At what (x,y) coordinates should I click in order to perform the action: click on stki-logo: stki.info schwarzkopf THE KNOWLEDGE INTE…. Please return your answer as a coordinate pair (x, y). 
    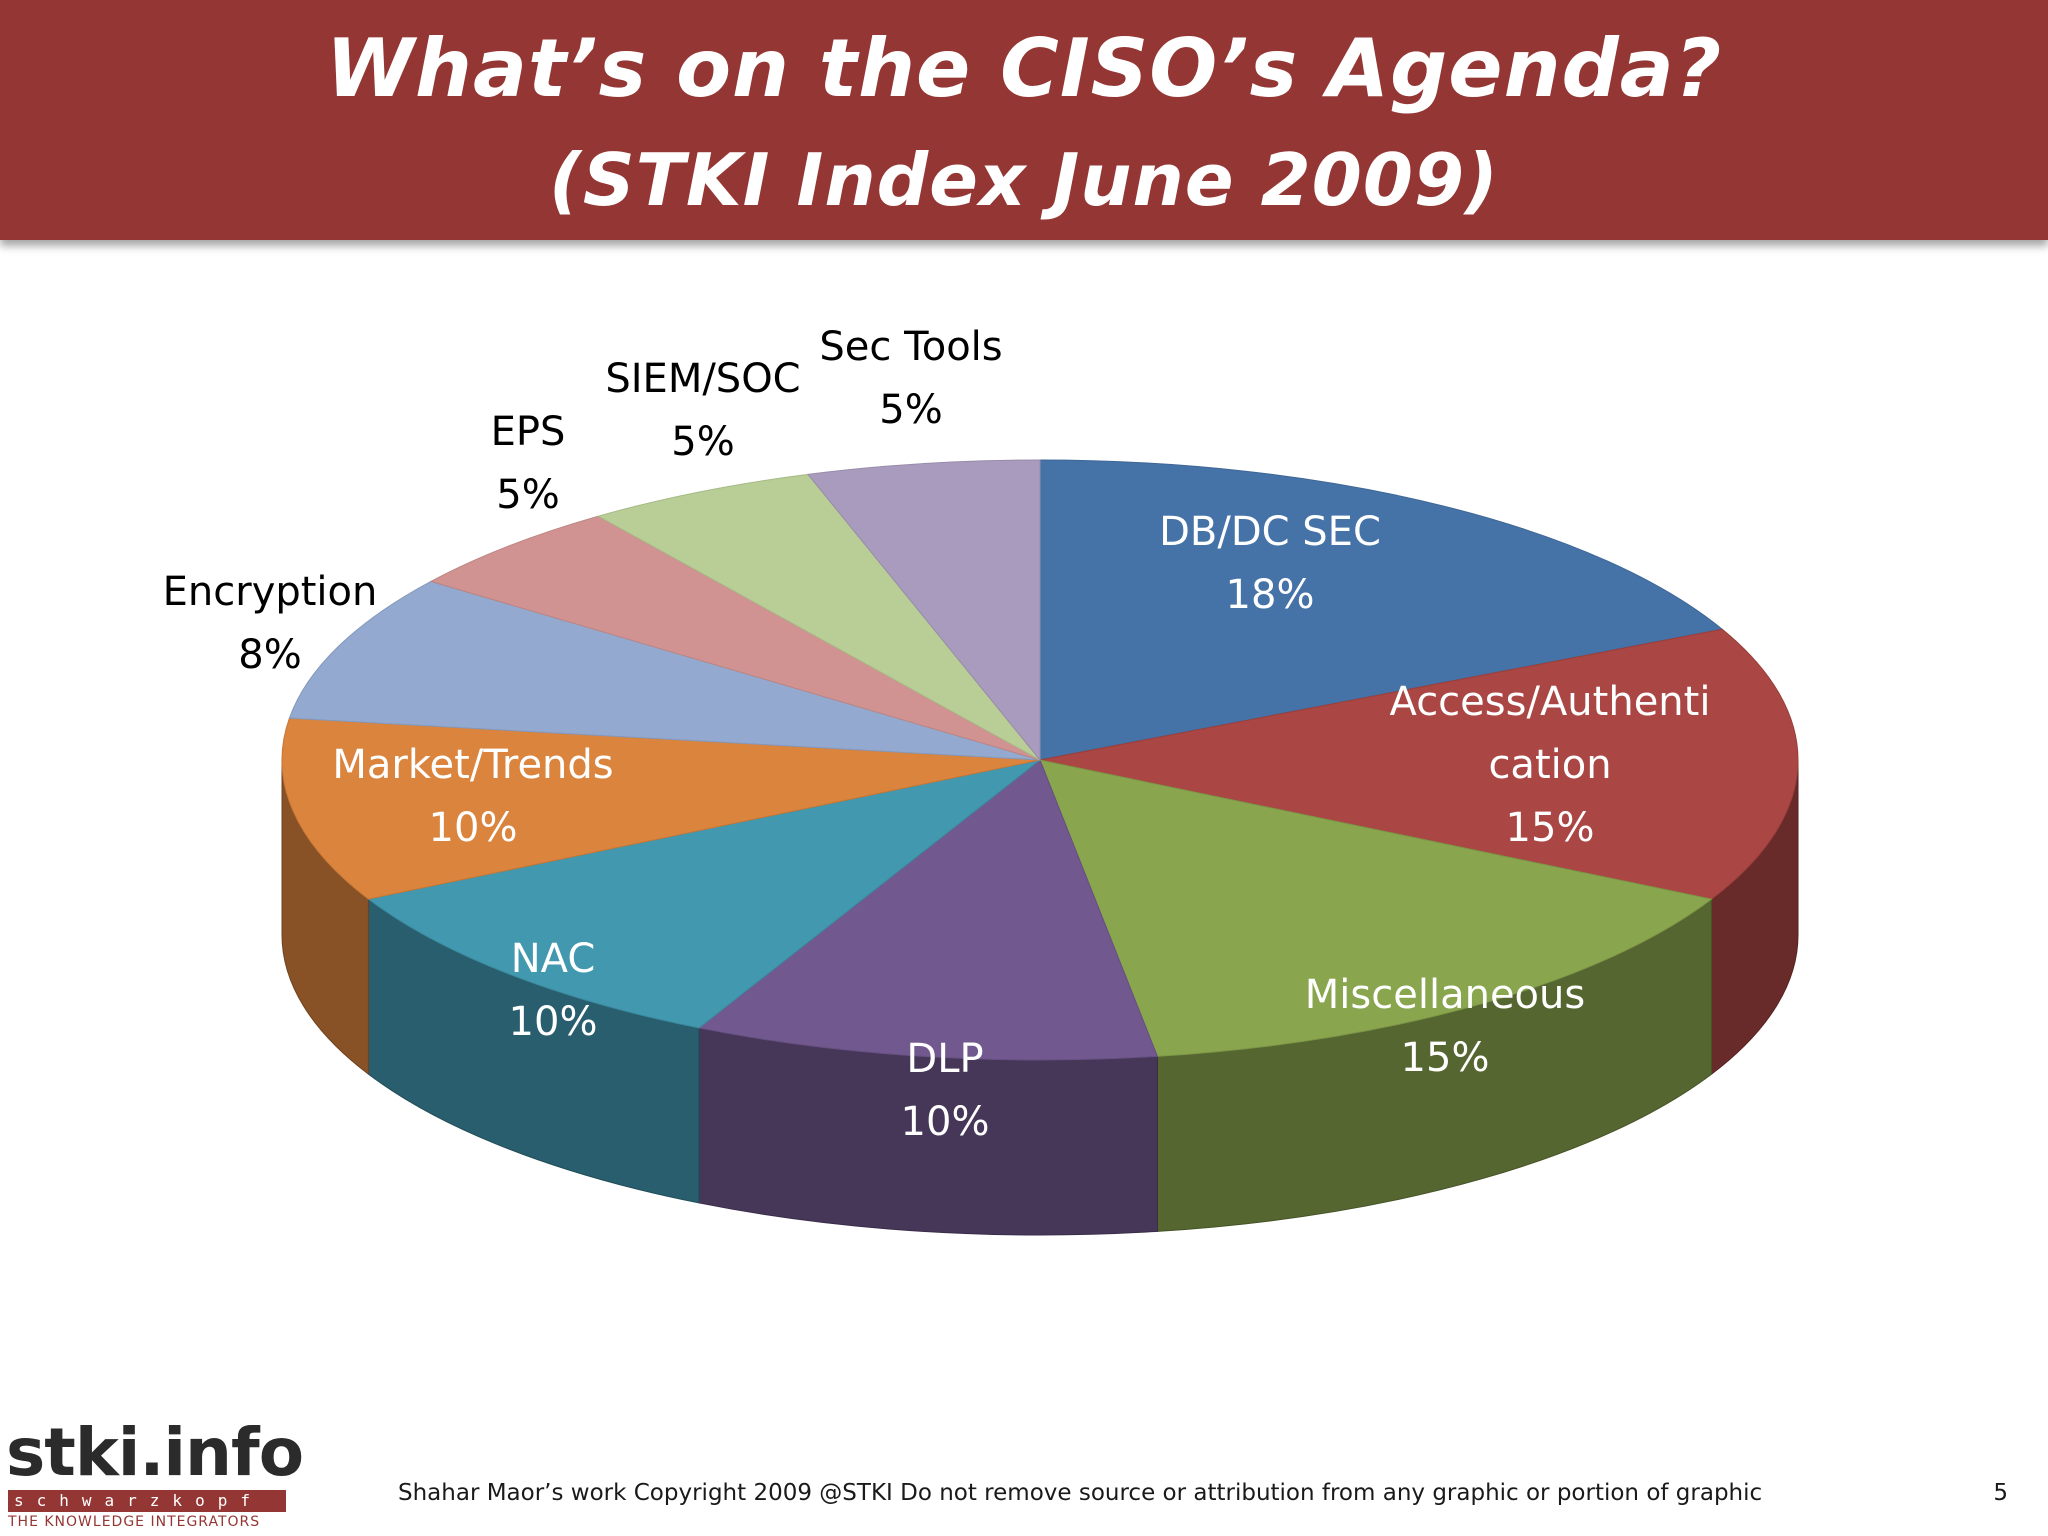
    Looking at the image, I should click on (155, 1477).